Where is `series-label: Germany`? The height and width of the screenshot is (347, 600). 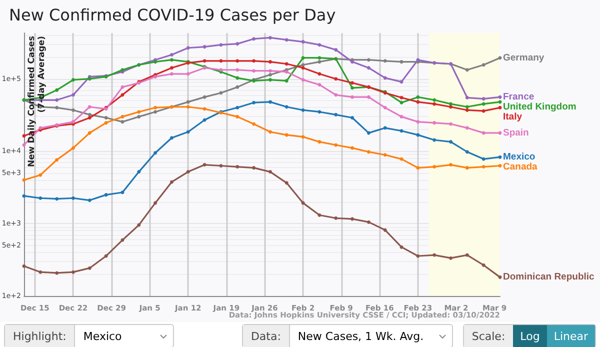 series-label: Germany is located at coordinates (524, 58).